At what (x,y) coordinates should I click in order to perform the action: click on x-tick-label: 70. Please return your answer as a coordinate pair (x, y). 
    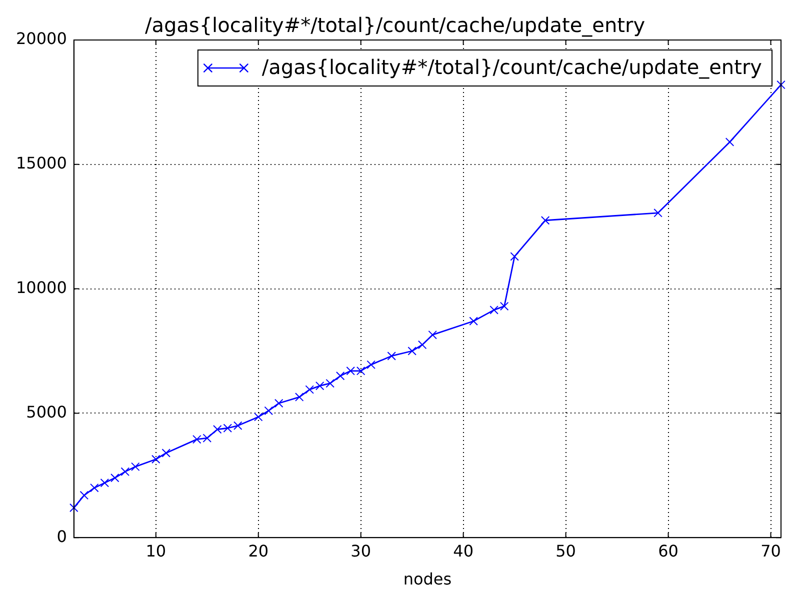
    Looking at the image, I should click on (770, 550).